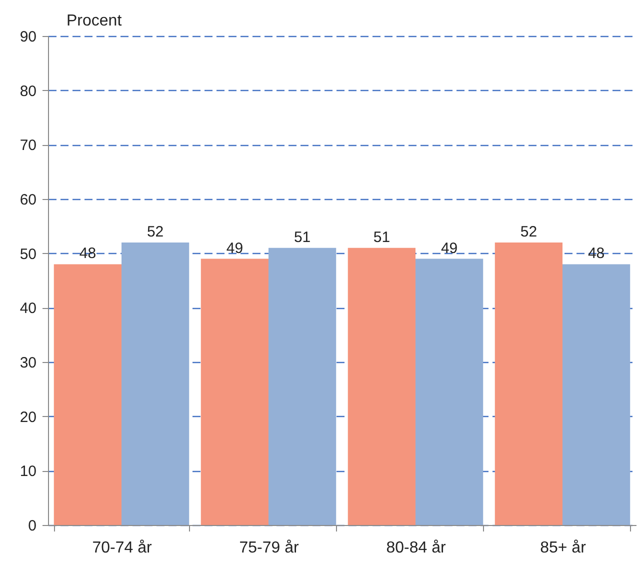 The width and height of the screenshot is (638, 568). What do you see at coordinates (94, 21) in the screenshot?
I see `y-axis-title: Procent` at bounding box center [94, 21].